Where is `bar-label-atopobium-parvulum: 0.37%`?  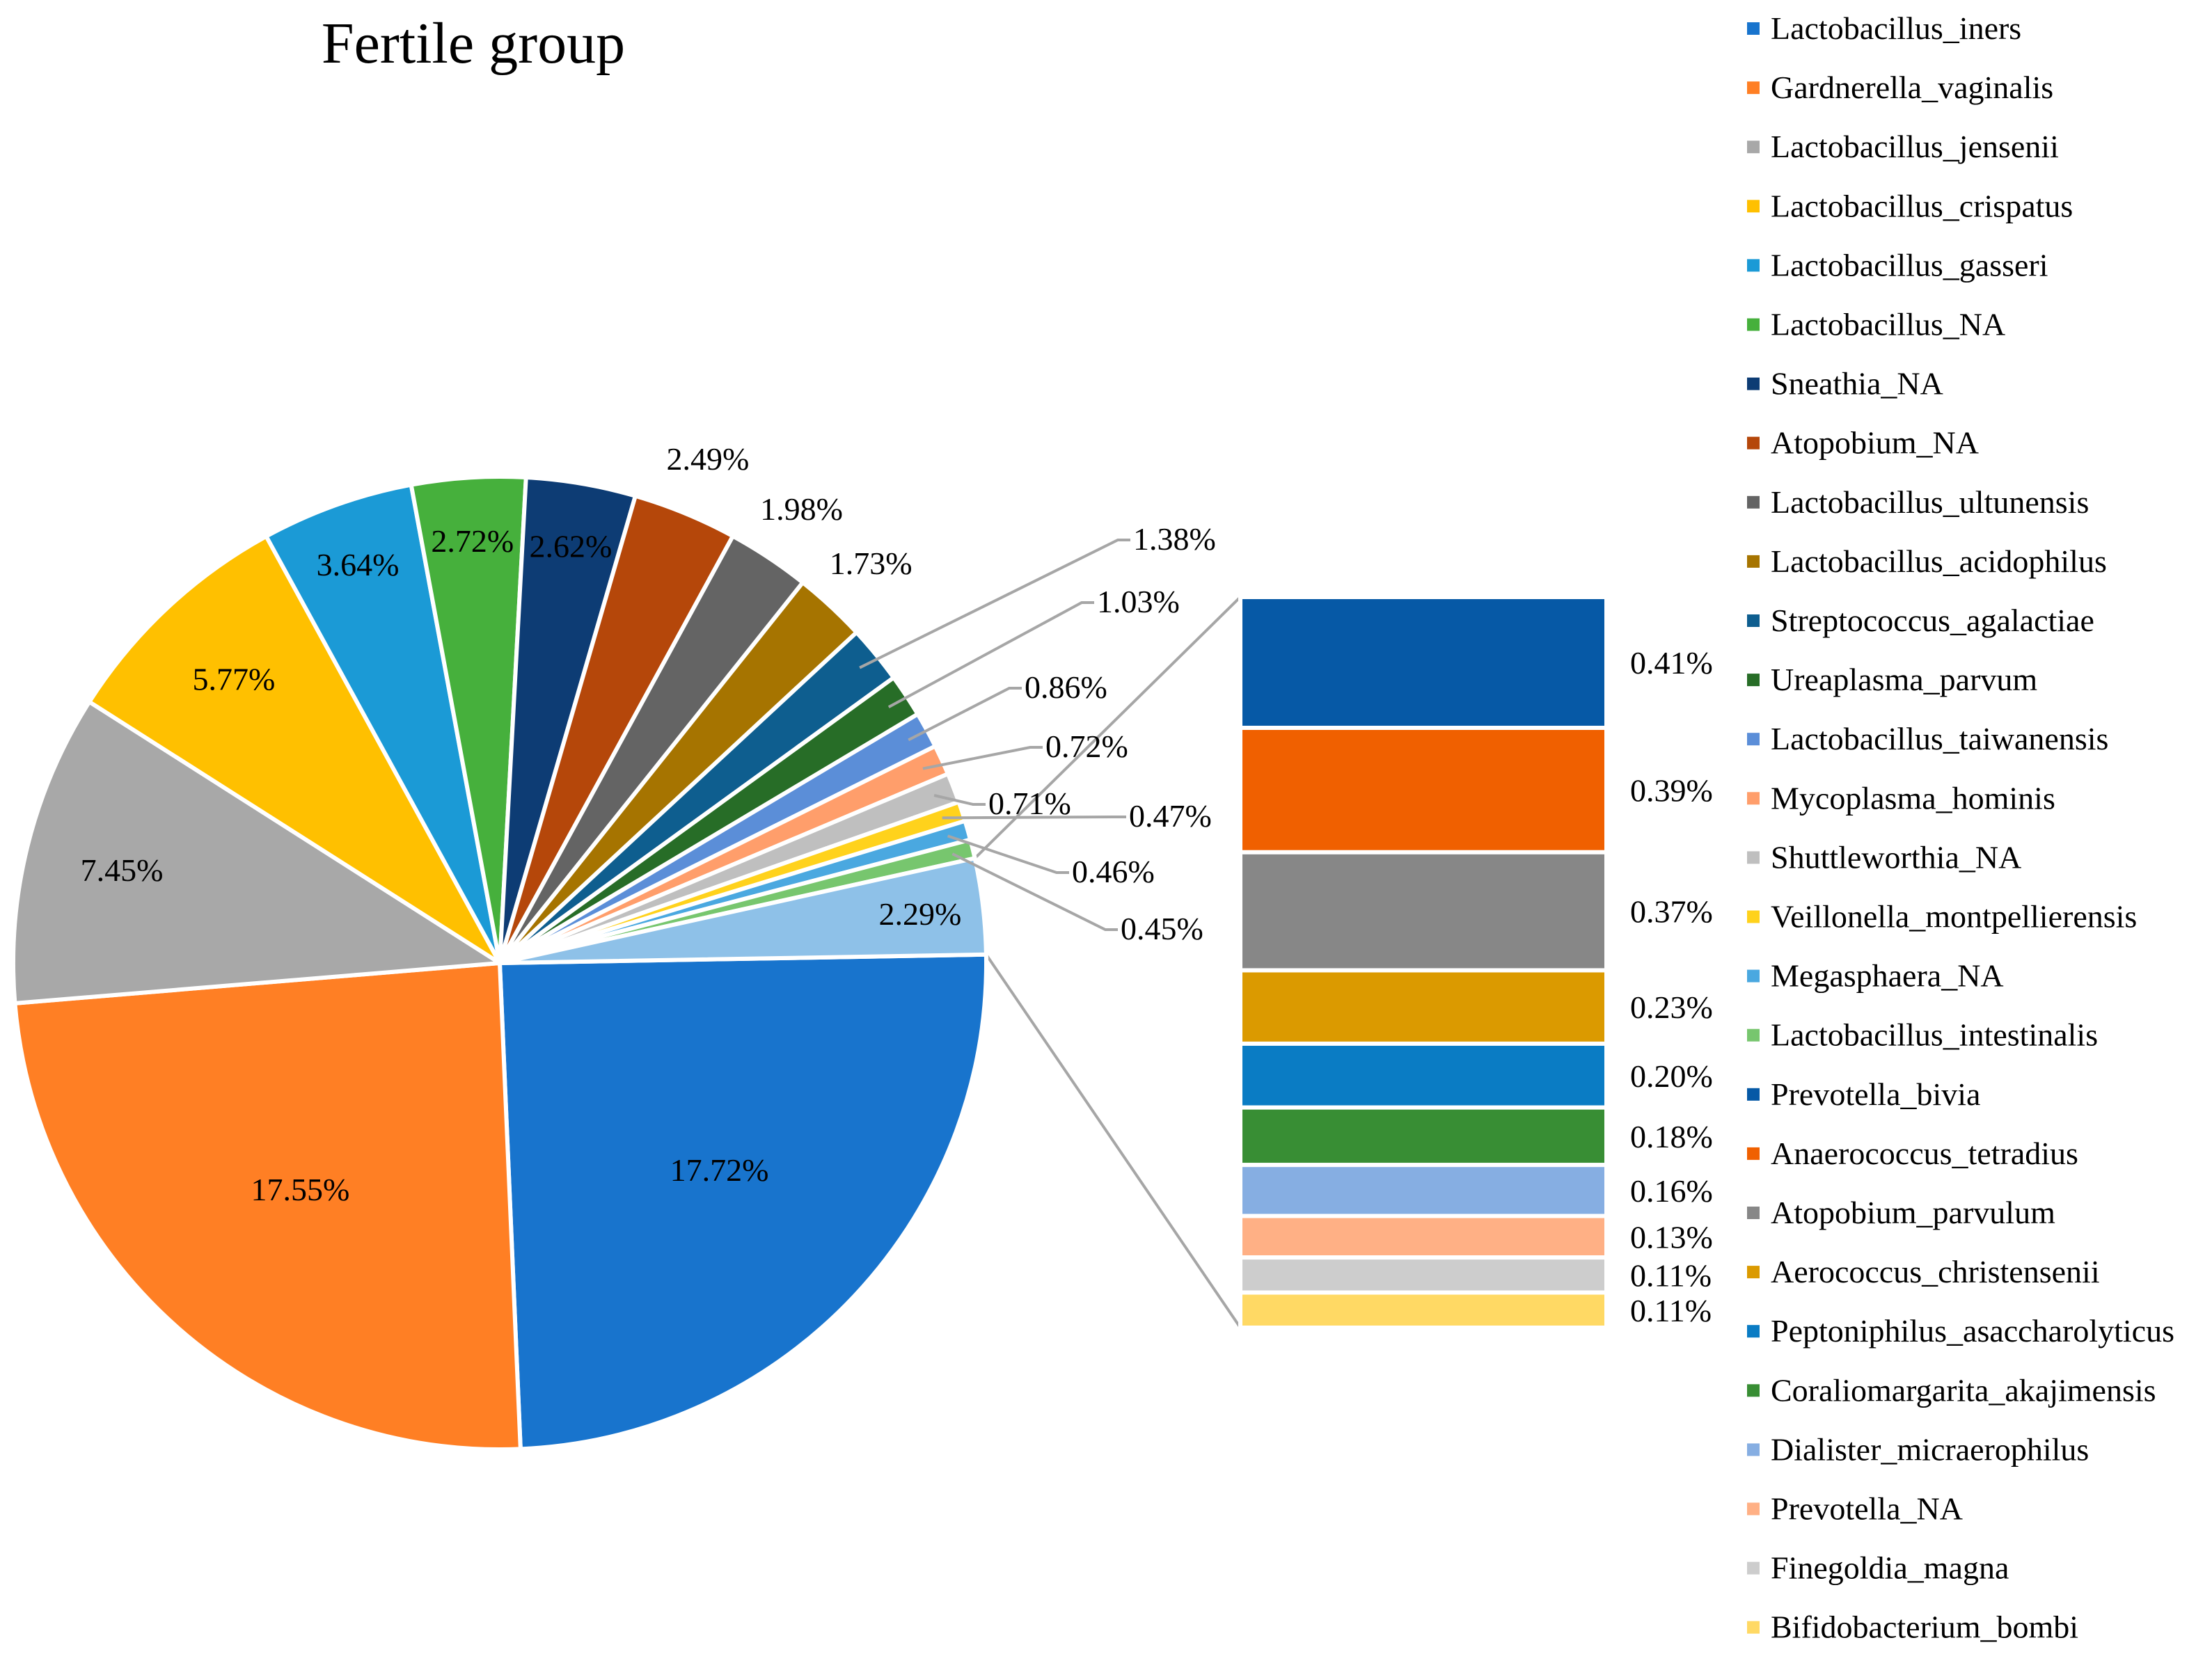 bar-label-atopobium-parvulum: 0.37% is located at coordinates (1671, 912).